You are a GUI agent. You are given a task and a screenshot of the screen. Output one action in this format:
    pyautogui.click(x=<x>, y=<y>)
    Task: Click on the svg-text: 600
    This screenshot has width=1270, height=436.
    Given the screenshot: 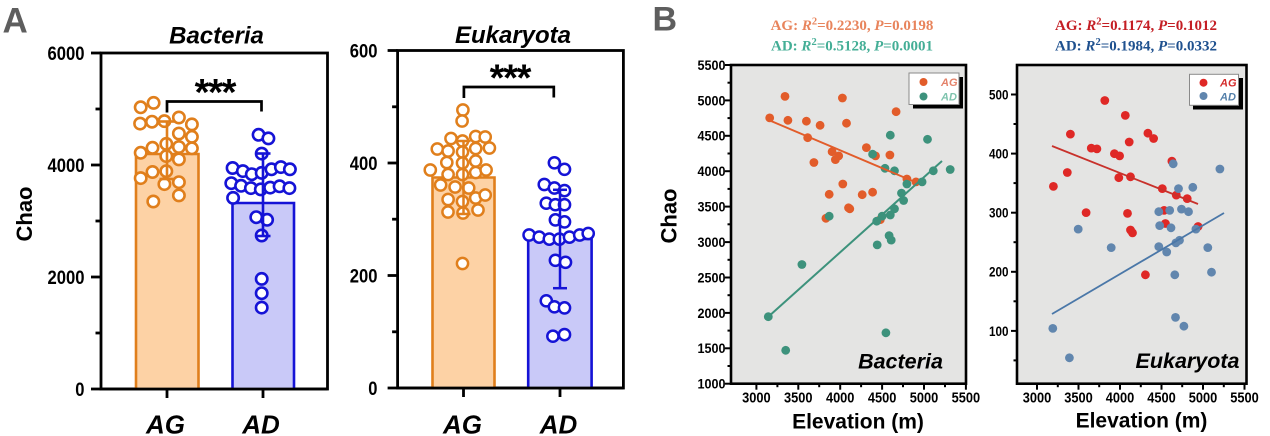 What is the action you would take?
    pyautogui.click(x=364, y=51)
    